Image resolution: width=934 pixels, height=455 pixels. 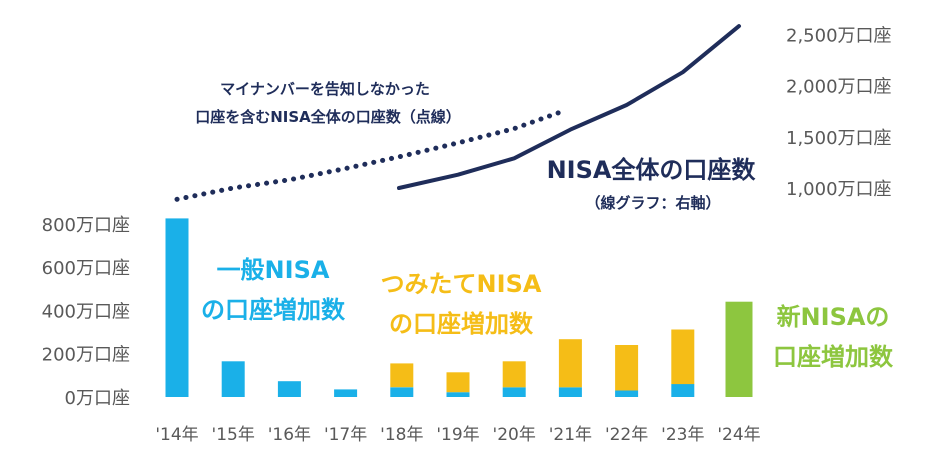 I want to click on new-nisa-label-line1: 新NISAの, so click(x=833, y=317).